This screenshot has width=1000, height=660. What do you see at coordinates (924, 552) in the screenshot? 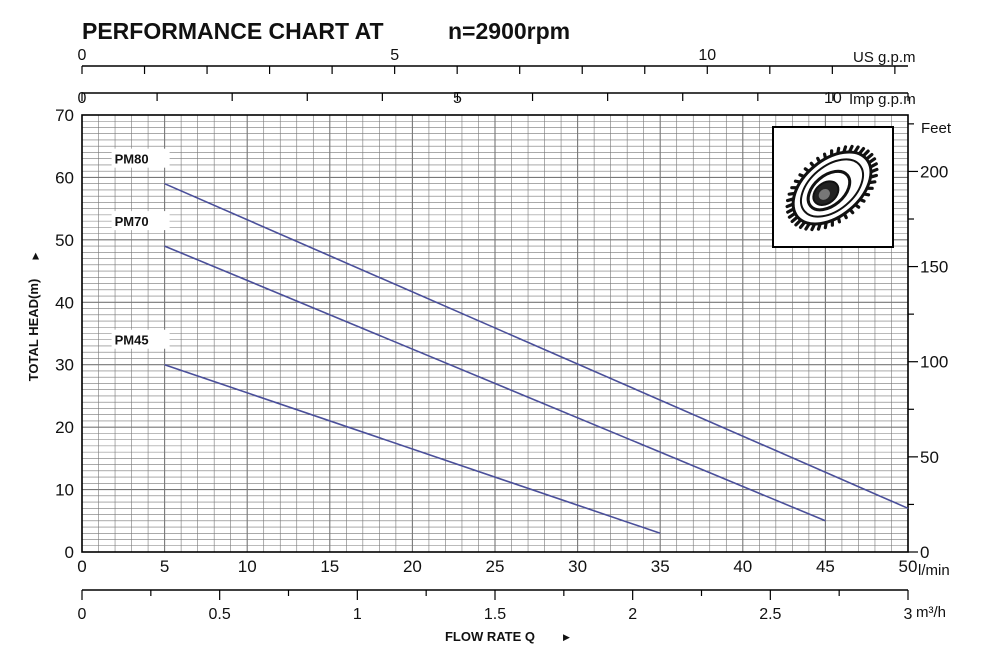
I see `feet-tick-label: 0` at bounding box center [924, 552].